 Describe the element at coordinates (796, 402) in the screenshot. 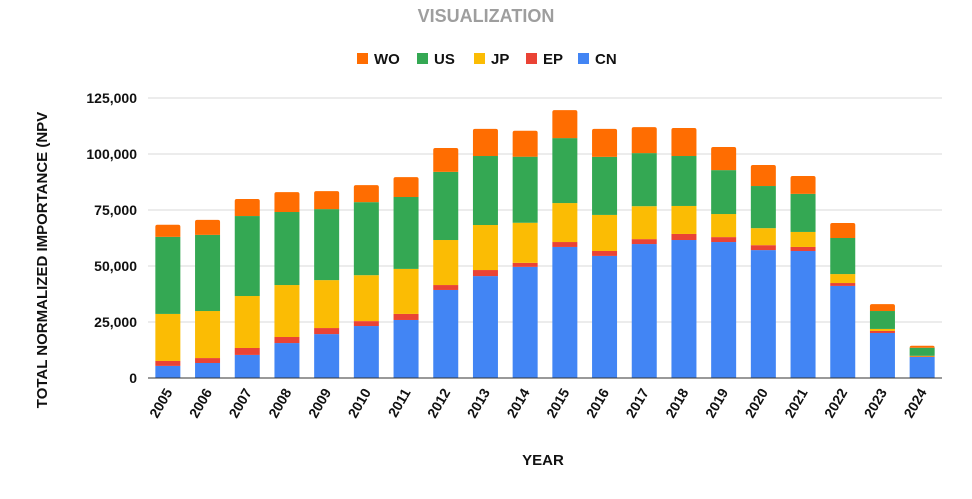

I see `x-tick-label: 2021` at that location.